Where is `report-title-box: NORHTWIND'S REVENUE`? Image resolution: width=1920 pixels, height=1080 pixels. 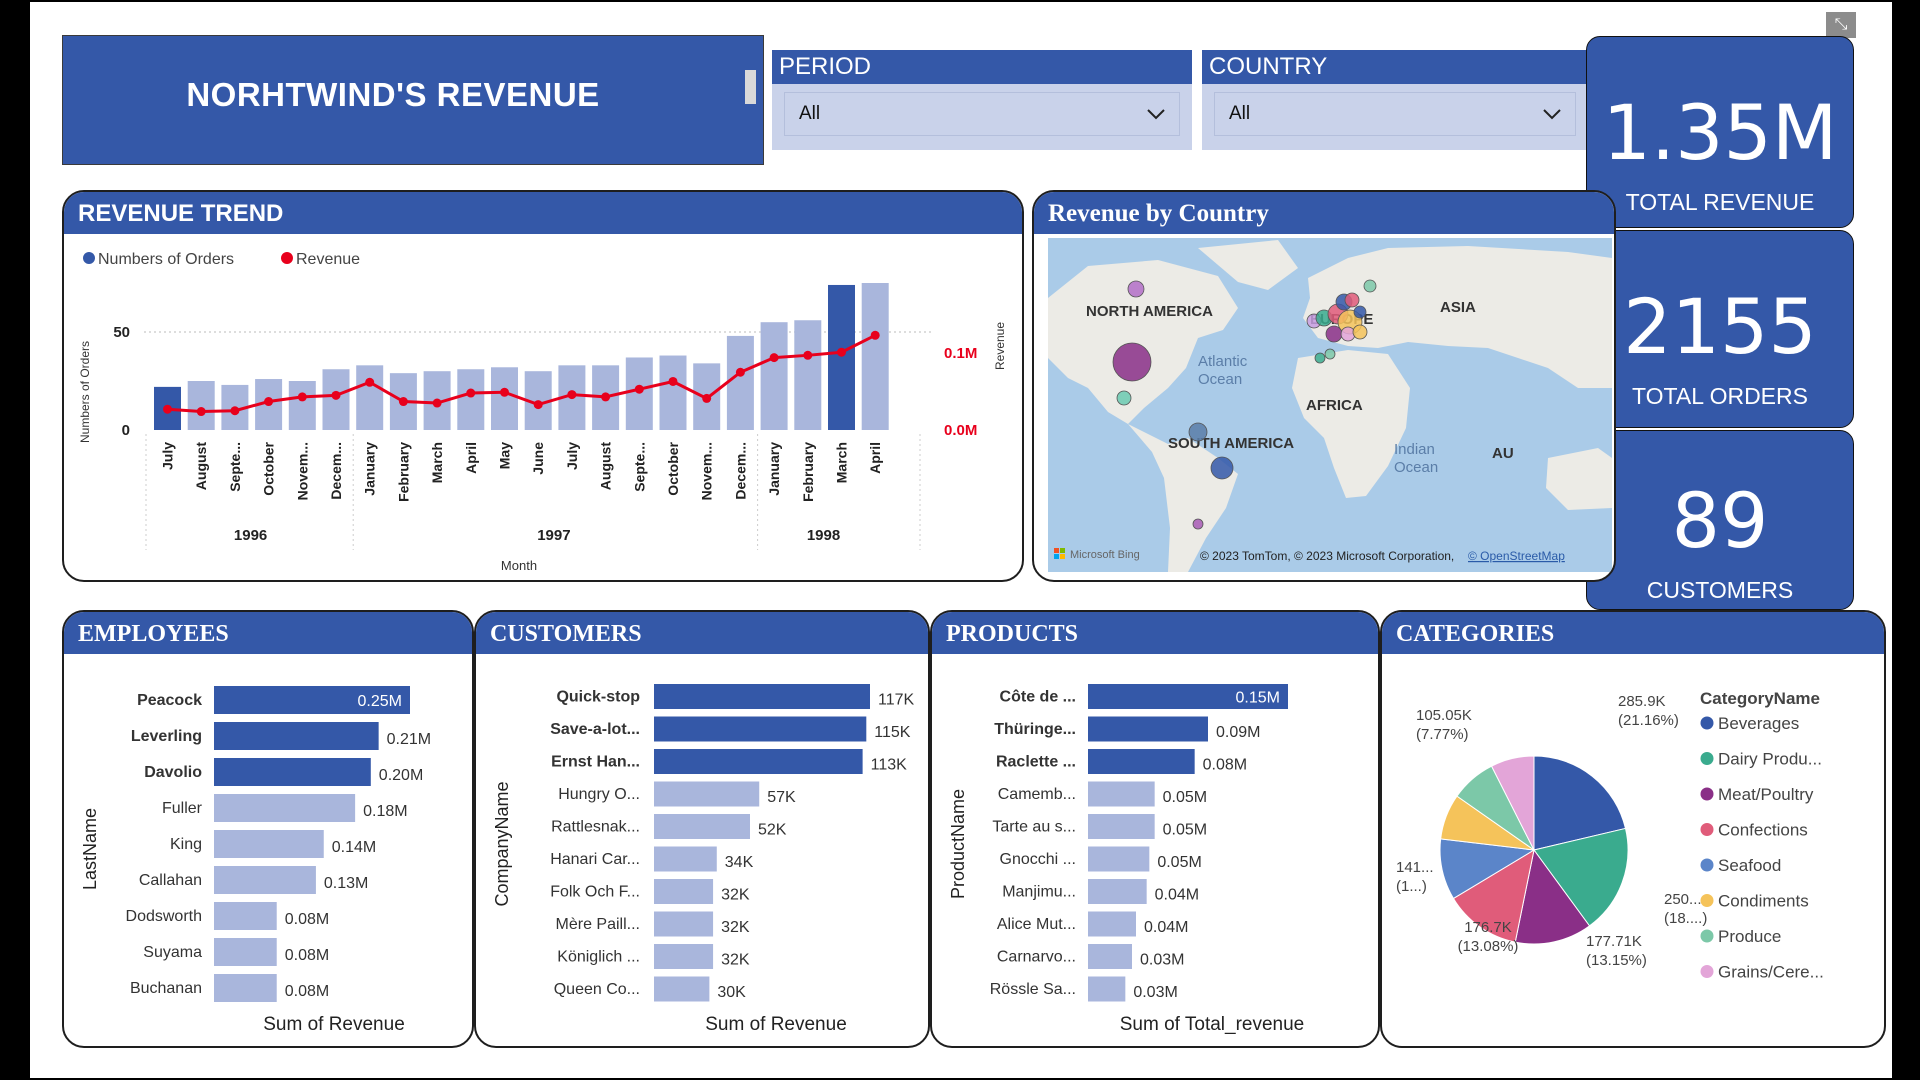 report-title-box: NORHTWIND'S REVENUE is located at coordinates (413, 100).